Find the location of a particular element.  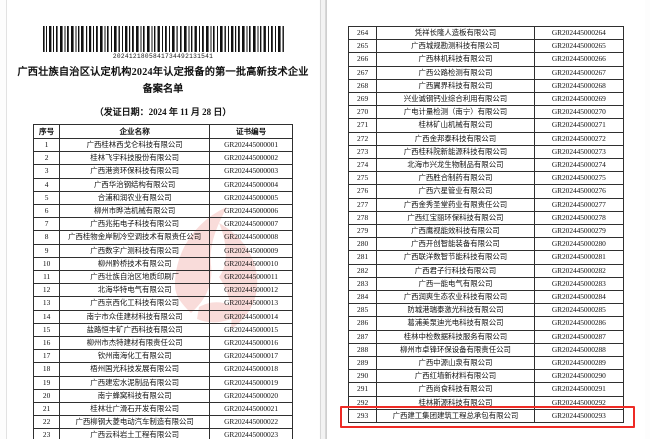

row-enterprise-name: 广西桂物金岸制冷空调技术有限责任公司 is located at coordinates (135, 237).